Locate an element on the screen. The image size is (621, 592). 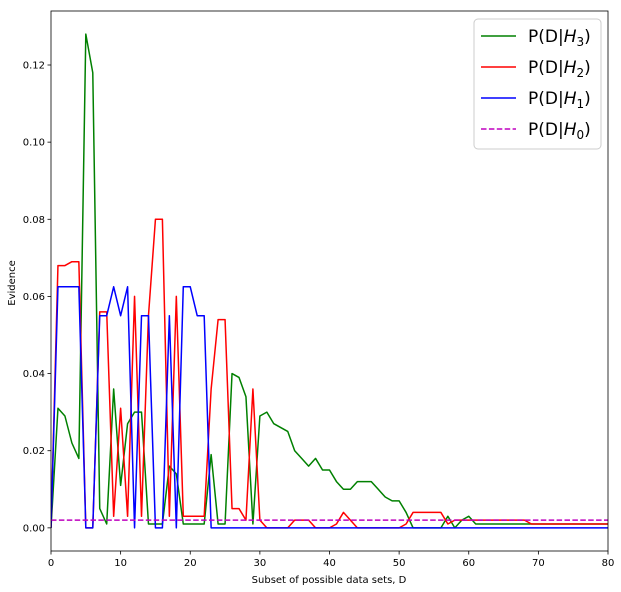
y-tick-label: 0.08 is located at coordinates (34, 220).